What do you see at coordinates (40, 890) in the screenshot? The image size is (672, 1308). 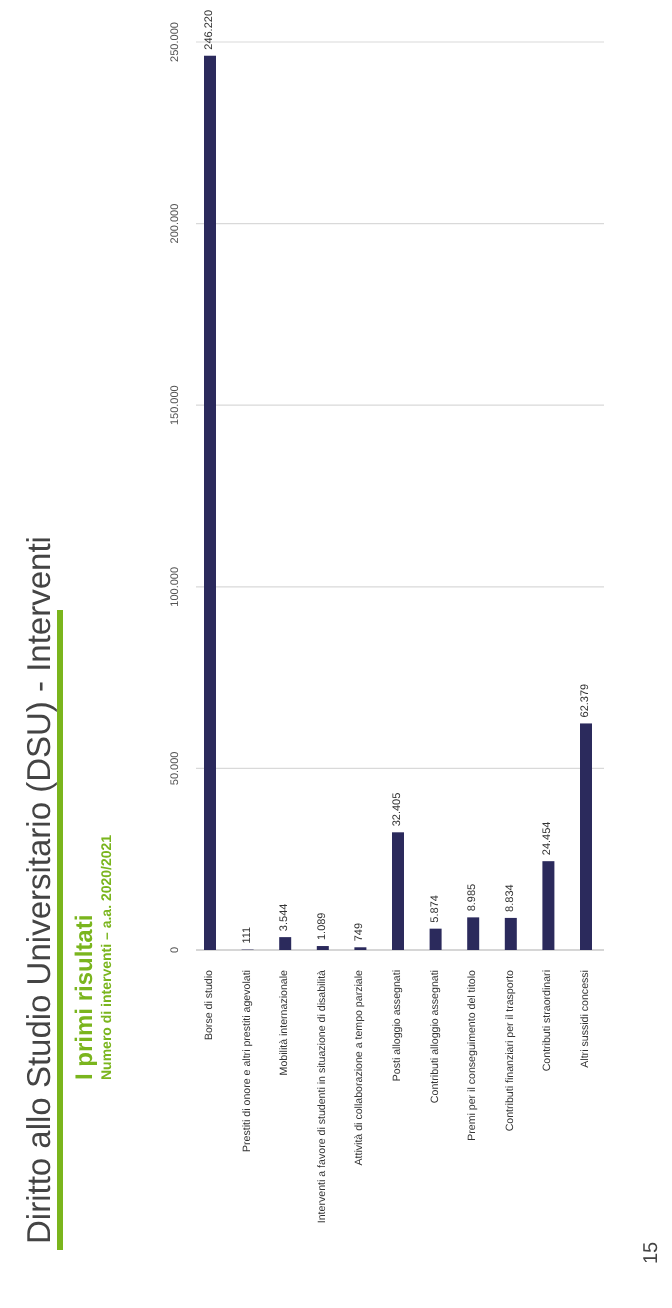 I see `text: Diritto allo Studio Universitario (DSU) - Interventi` at bounding box center [40, 890].